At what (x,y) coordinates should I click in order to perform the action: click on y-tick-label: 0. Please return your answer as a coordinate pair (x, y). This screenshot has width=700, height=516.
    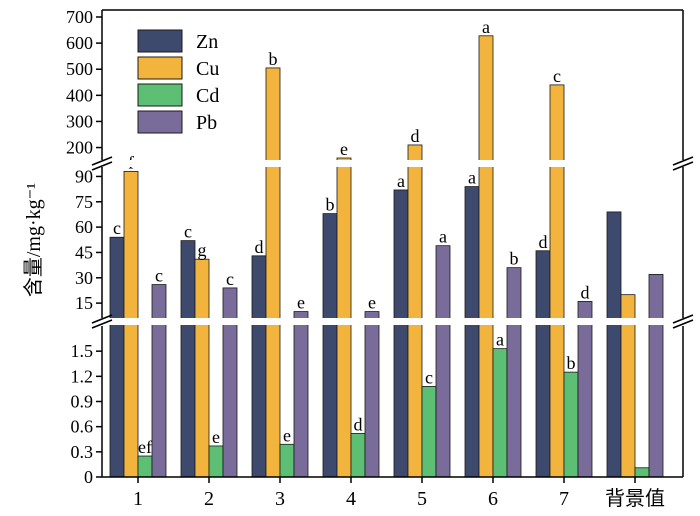
    Looking at the image, I should click on (88, 477).